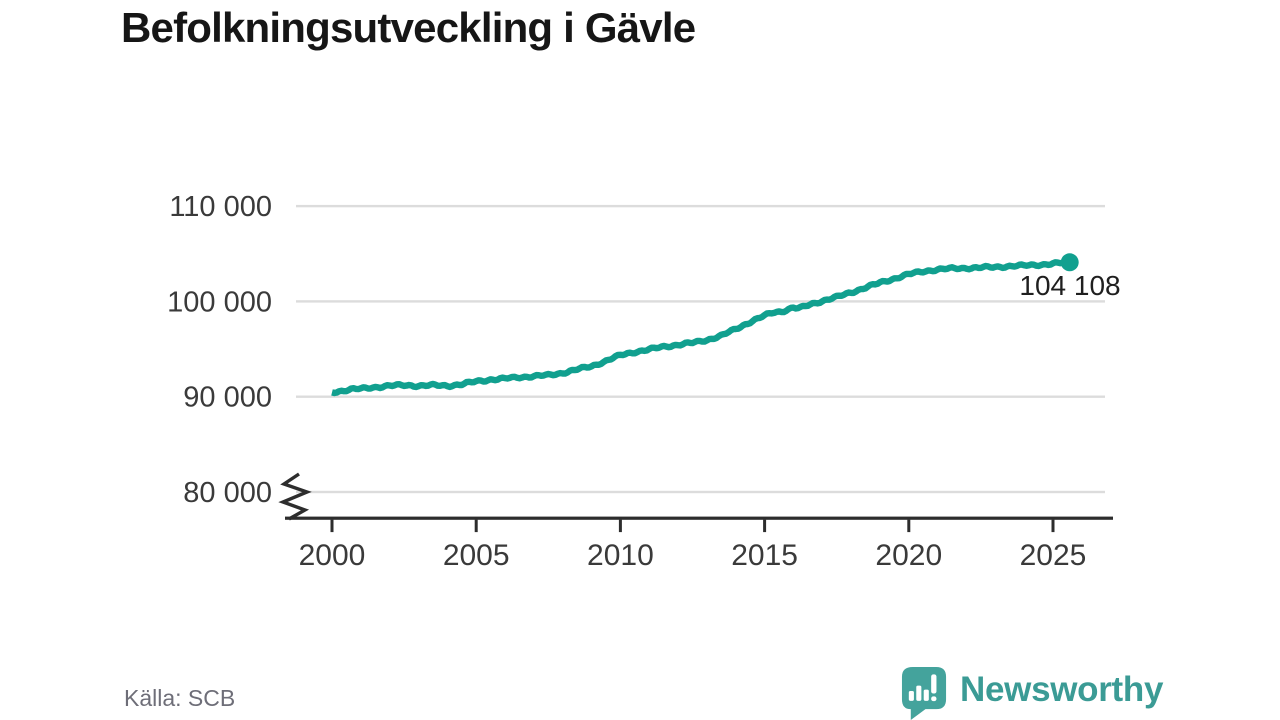 This screenshot has height=720, width=1280. What do you see at coordinates (1069, 262) in the screenshot?
I see `end-point-dot` at bounding box center [1069, 262].